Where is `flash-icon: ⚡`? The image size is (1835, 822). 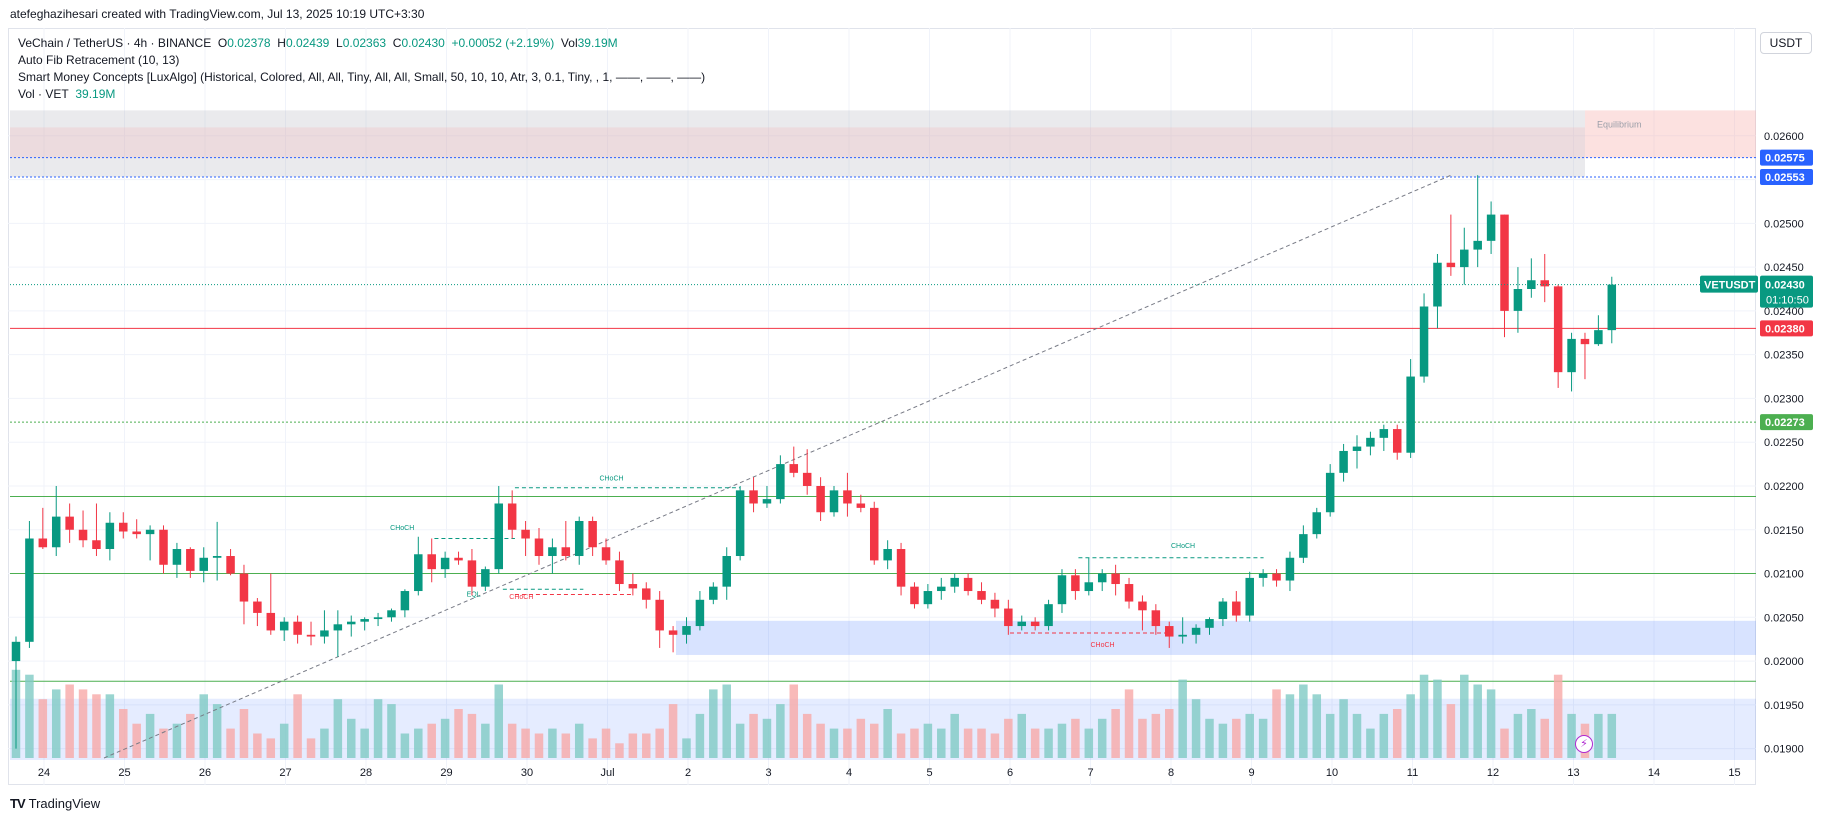
flash-icon: ⚡ is located at coordinates (1584, 744).